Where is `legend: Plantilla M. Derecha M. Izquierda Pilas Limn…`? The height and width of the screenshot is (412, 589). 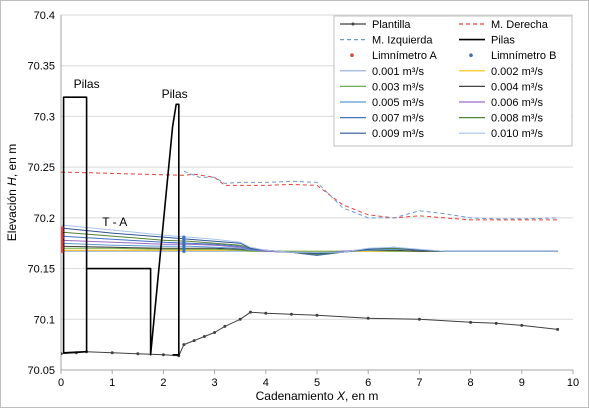 legend: Plantilla M. Derecha M. Izquierda Pilas Limn… is located at coordinates (453, 81).